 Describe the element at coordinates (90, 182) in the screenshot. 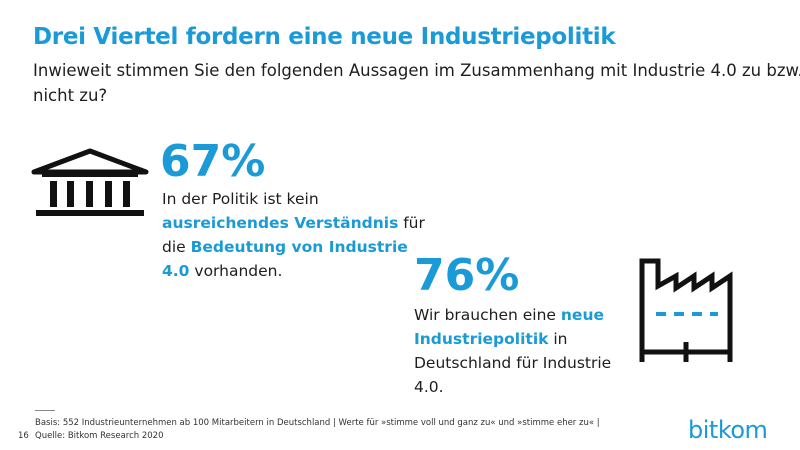

I see `government-icon` at that location.